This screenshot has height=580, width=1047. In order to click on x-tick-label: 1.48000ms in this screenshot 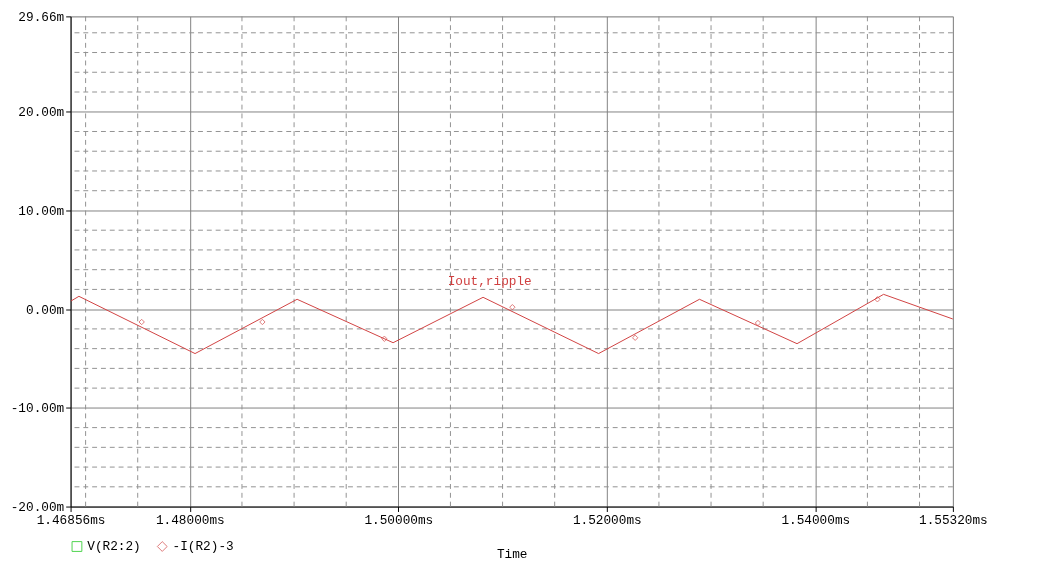, I will do `click(190, 520)`.